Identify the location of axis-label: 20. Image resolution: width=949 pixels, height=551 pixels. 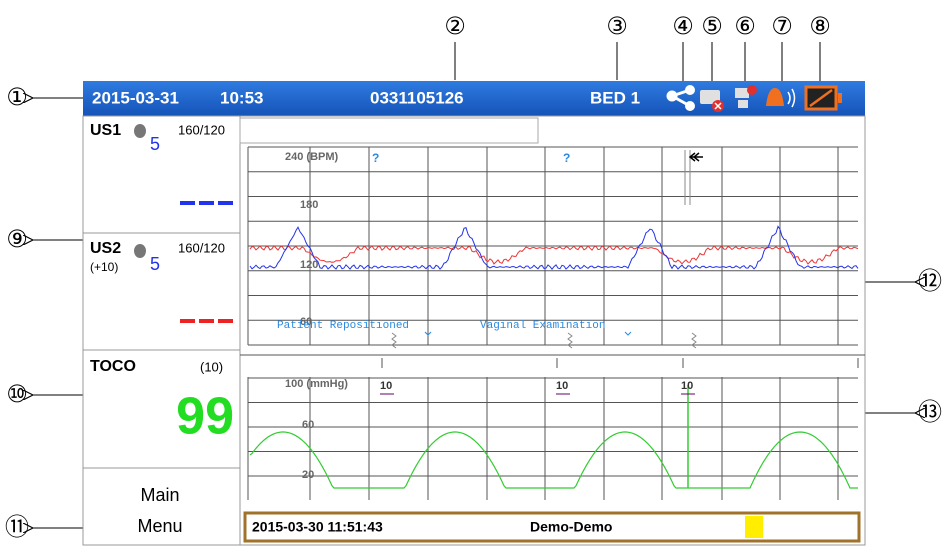
(308, 475).